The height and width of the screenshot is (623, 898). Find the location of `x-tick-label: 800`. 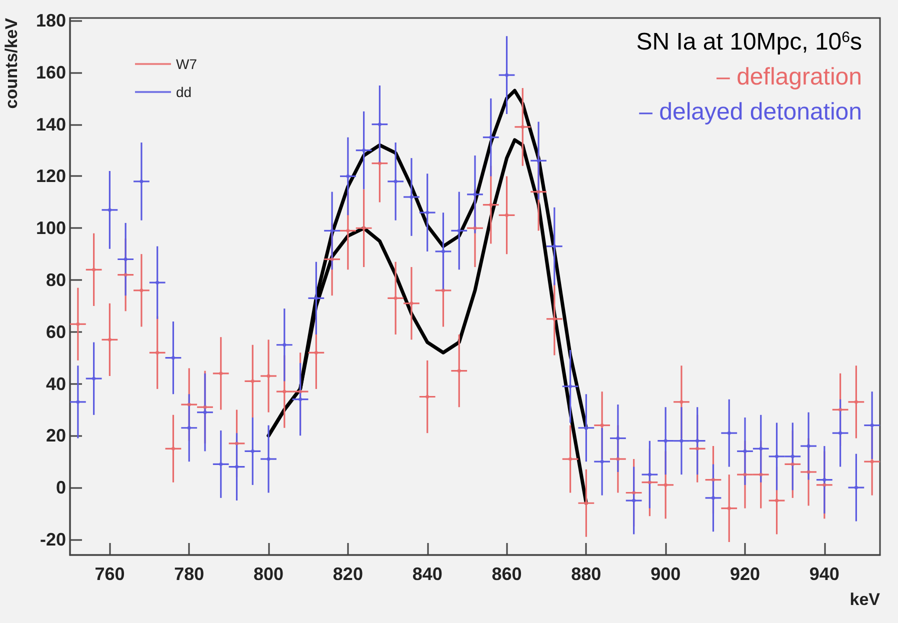

x-tick-label: 800 is located at coordinates (269, 574).